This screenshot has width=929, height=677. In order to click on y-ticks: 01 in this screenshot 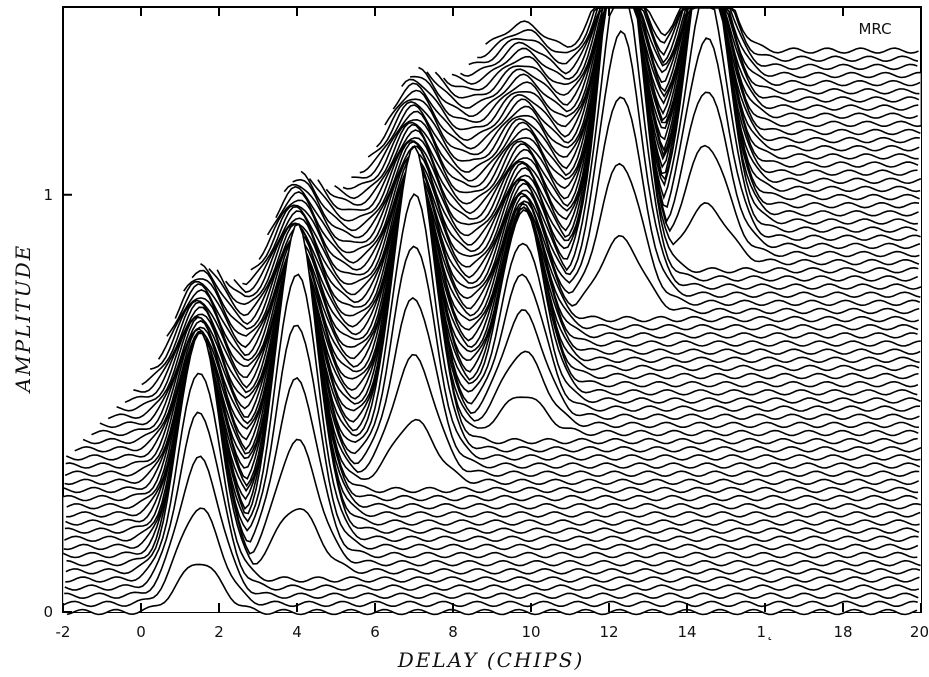, I will do `click(57, 403)`.